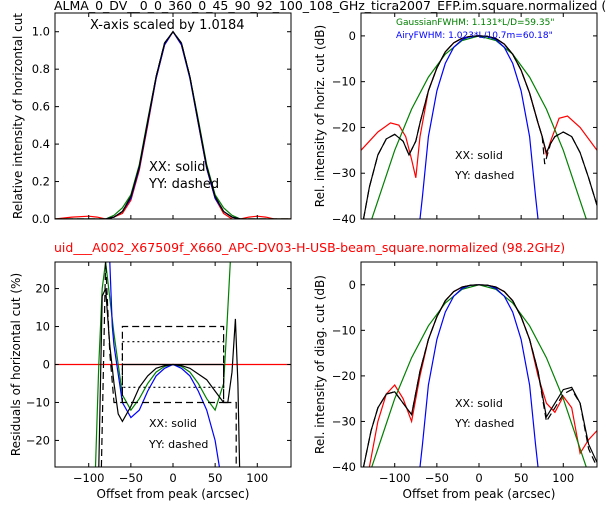  I want to click on y-axis-label: Rel. intensity of diag. cut (dB), so click(320, 364).